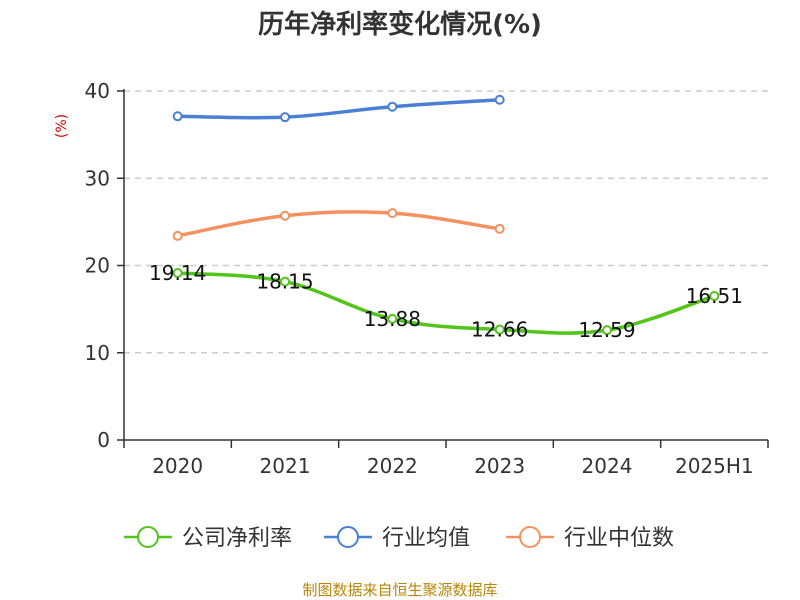  What do you see at coordinates (426, 538) in the screenshot?
I see `legend-label: 行业均值` at bounding box center [426, 538].